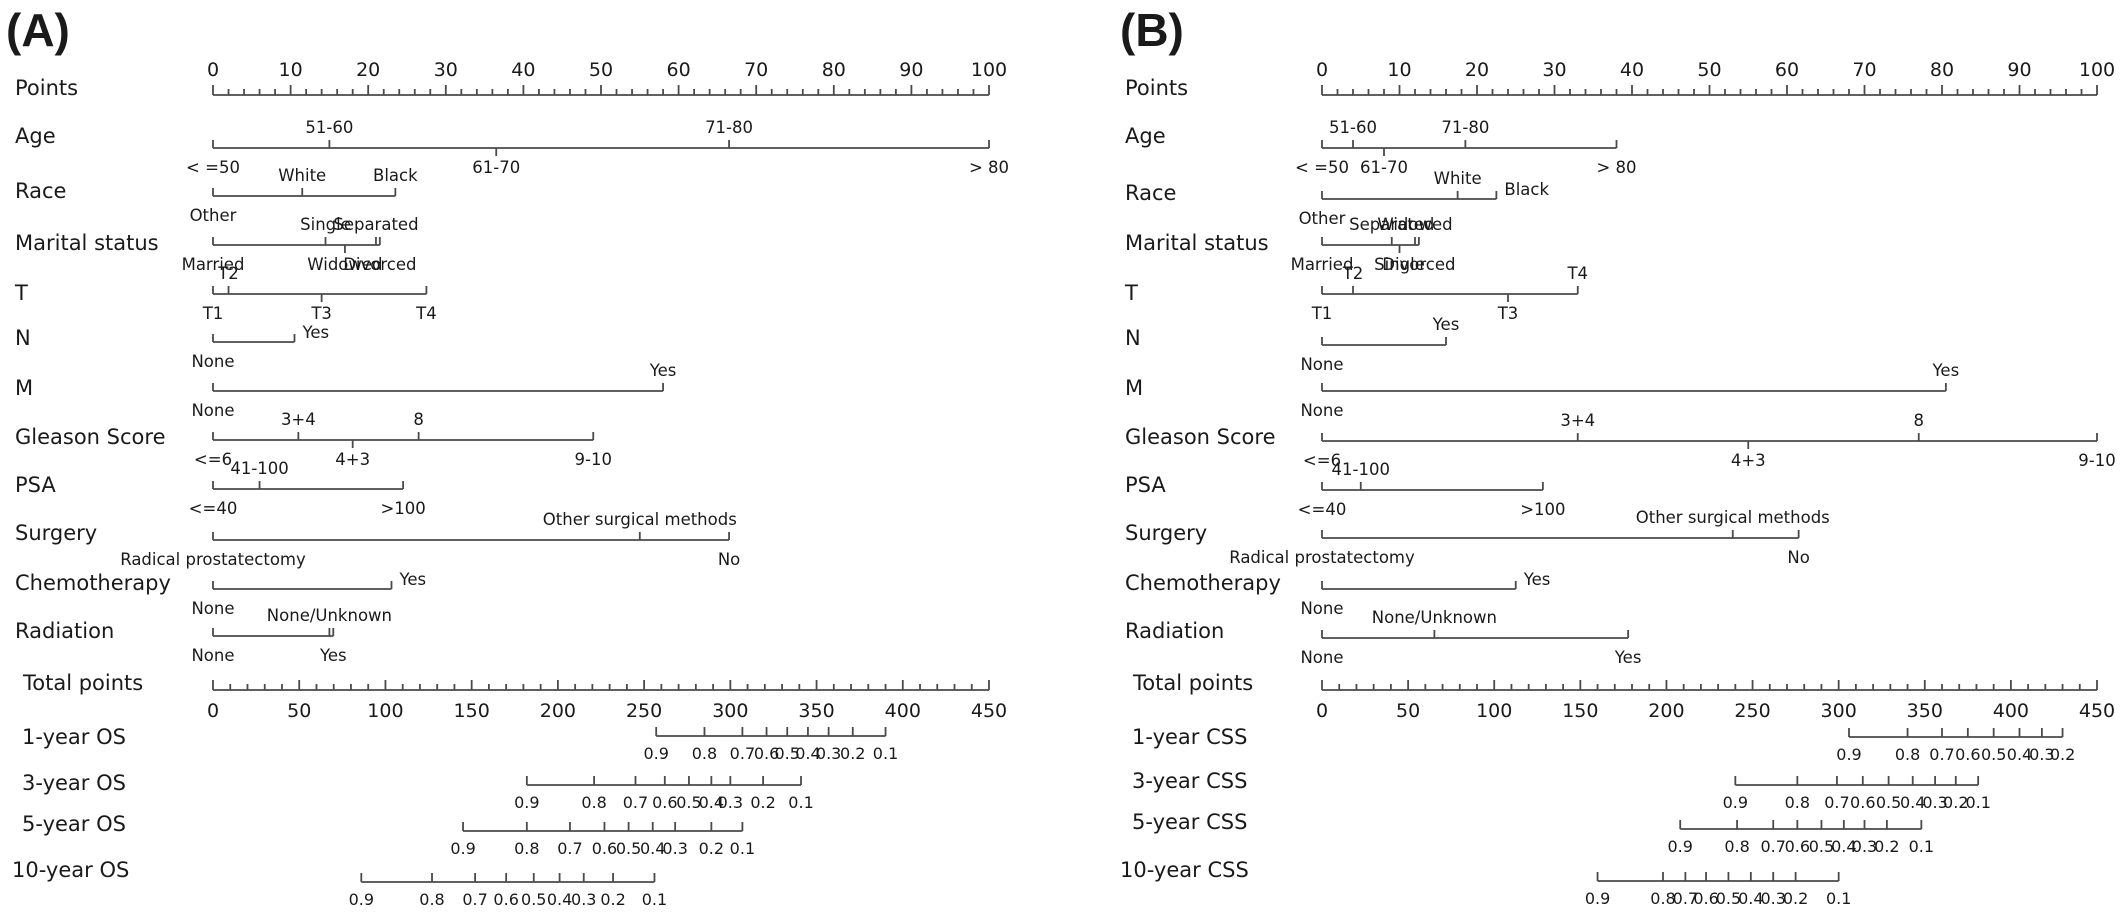  I want to click on predictor-radiation: Radiation None None/Unknown Yes, so click(1383, 637).